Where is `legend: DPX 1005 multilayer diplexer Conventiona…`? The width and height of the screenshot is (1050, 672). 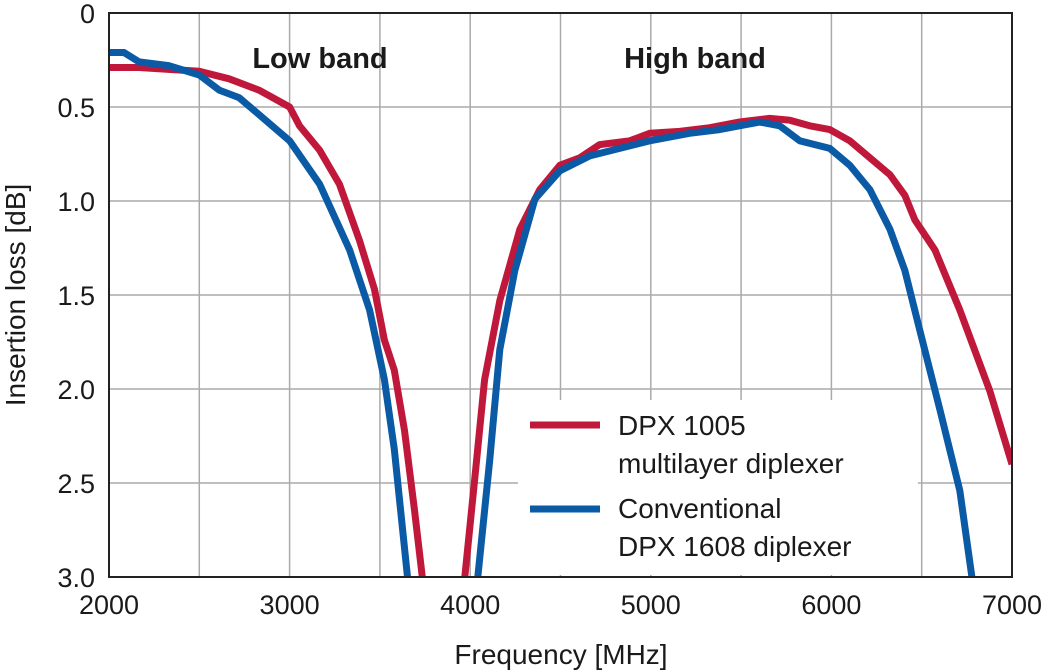
legend: DPX 1005 multilayer diplexer Conventiona… is located at coordinates (718, 487).